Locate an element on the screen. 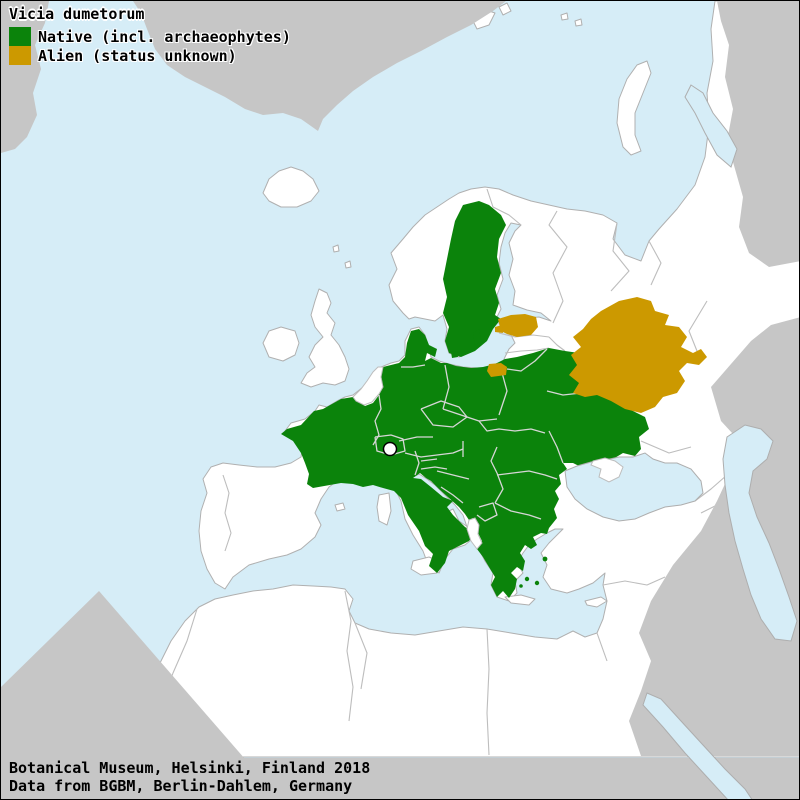  attribution-line-1: Botanical Museum, Helsinki, Finland 2018 is located at coordinates (190, 768).